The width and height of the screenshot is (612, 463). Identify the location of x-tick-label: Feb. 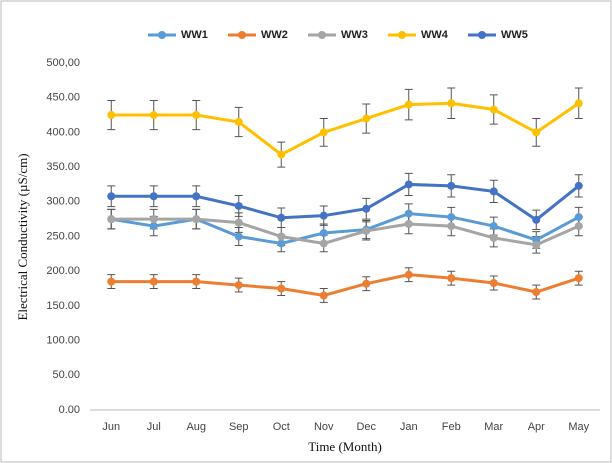
(451, 427).